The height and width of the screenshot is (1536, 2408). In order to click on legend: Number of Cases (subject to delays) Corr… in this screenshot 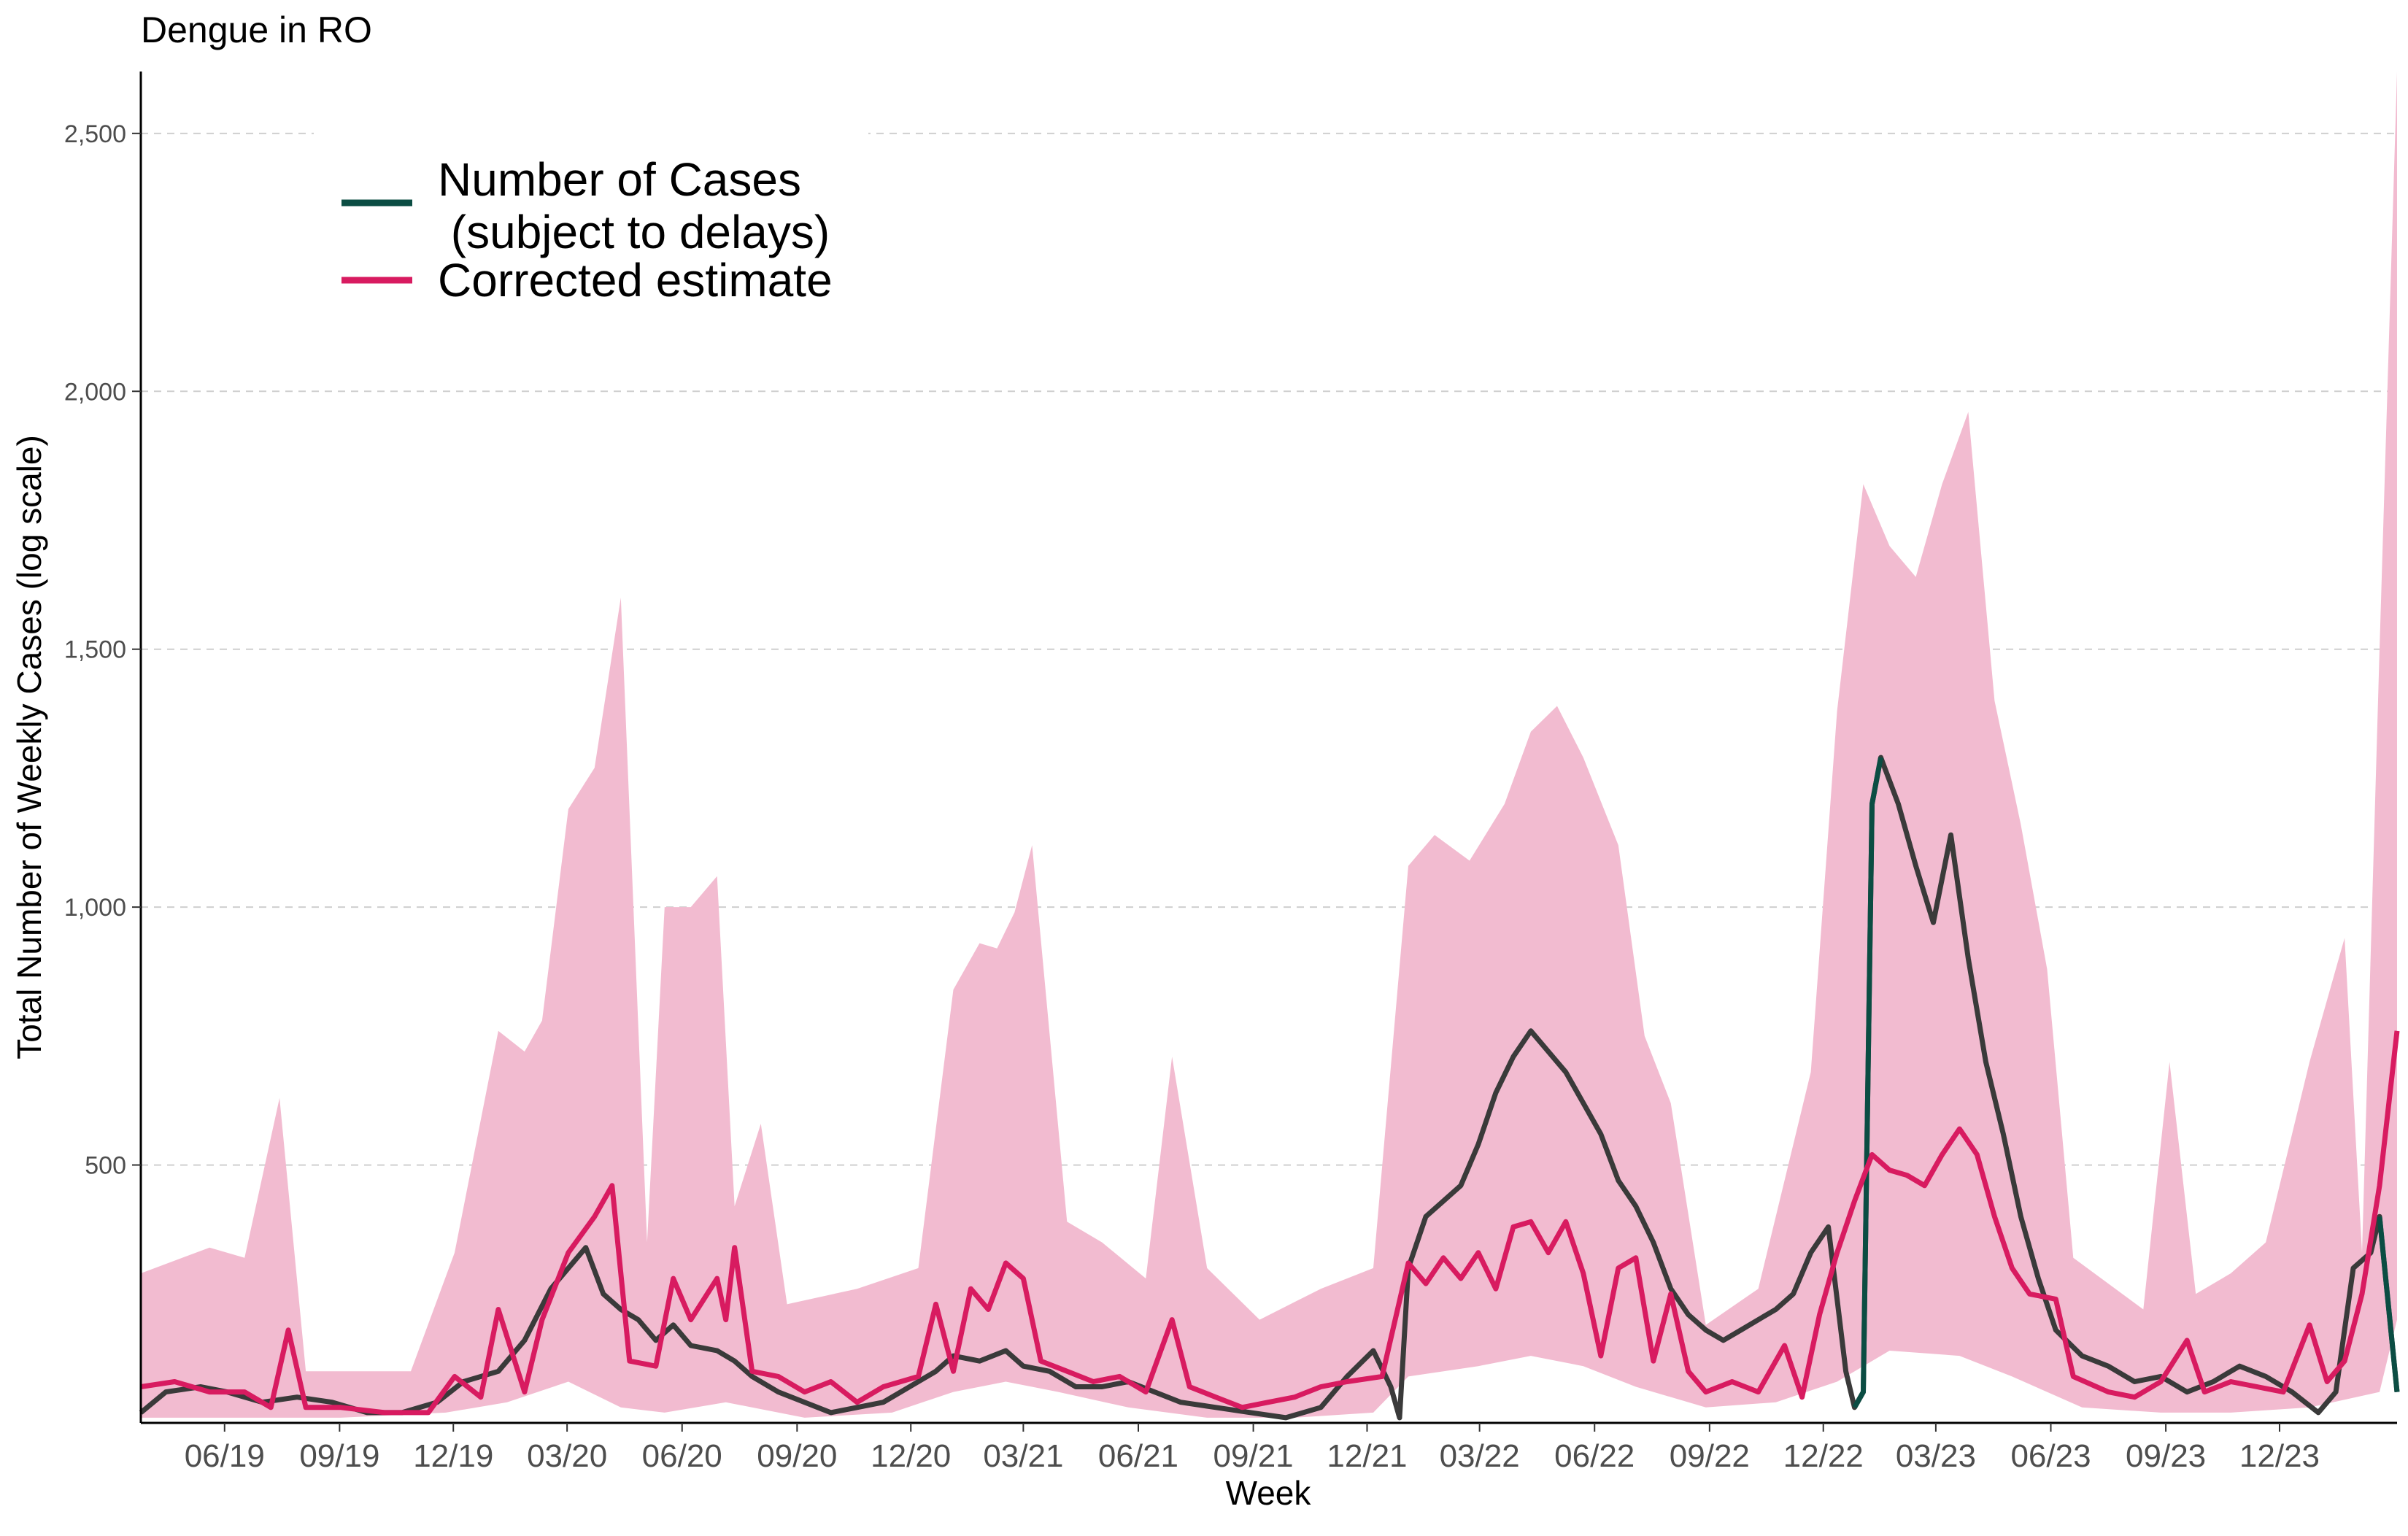, I will do `click(591, 219)`.